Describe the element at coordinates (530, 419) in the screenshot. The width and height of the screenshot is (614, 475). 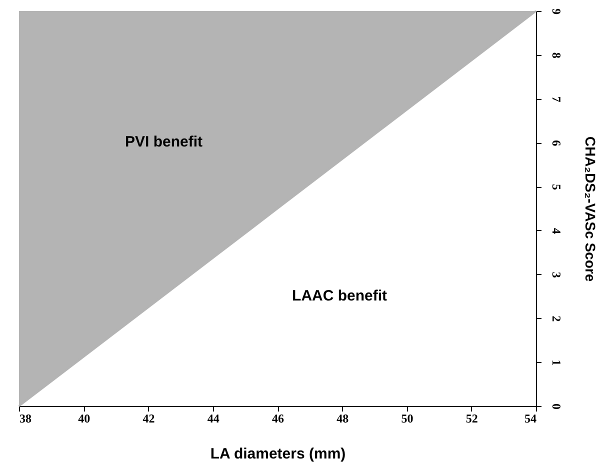
I see `x-tick-label: 54` at that location.